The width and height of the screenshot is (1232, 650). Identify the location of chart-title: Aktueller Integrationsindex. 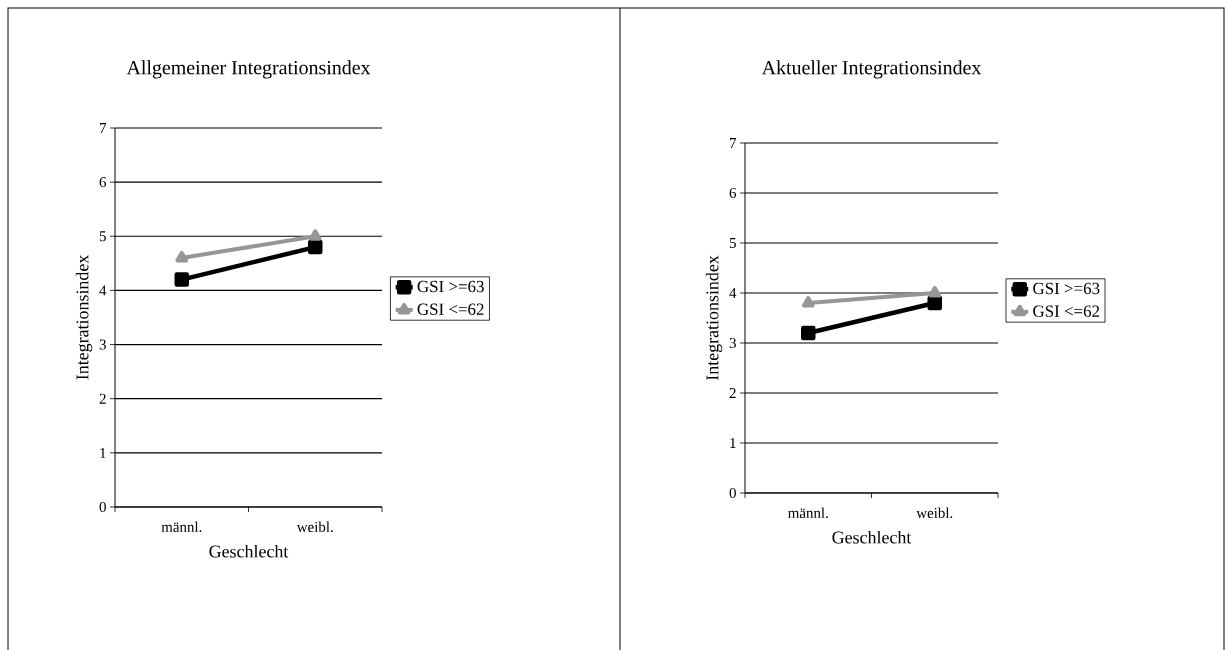
(871, 69).